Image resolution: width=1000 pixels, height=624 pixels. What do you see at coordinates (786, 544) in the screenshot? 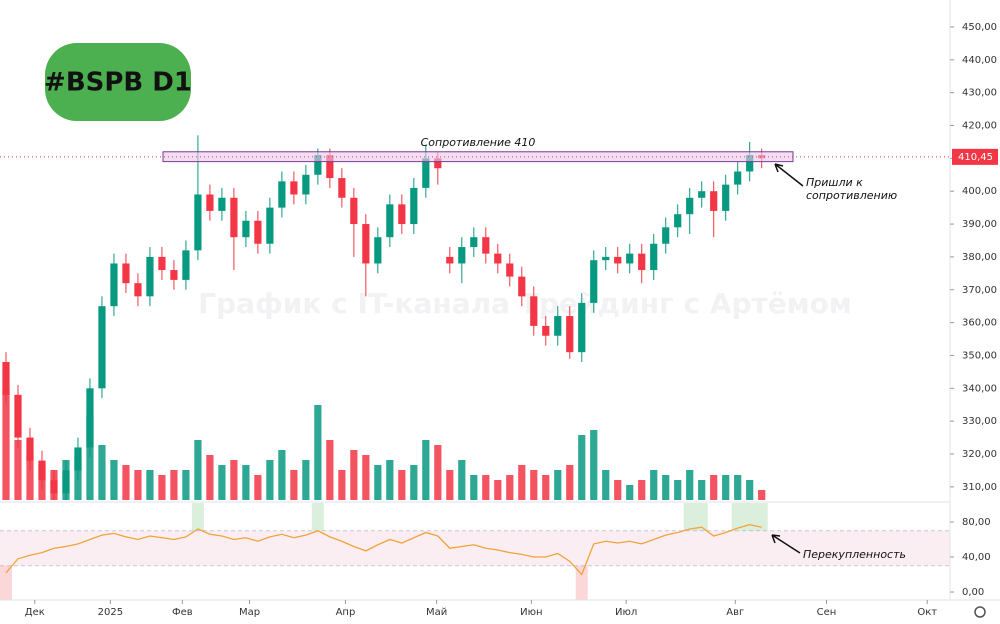
I see `arrow` at bounding box center [786, 544].